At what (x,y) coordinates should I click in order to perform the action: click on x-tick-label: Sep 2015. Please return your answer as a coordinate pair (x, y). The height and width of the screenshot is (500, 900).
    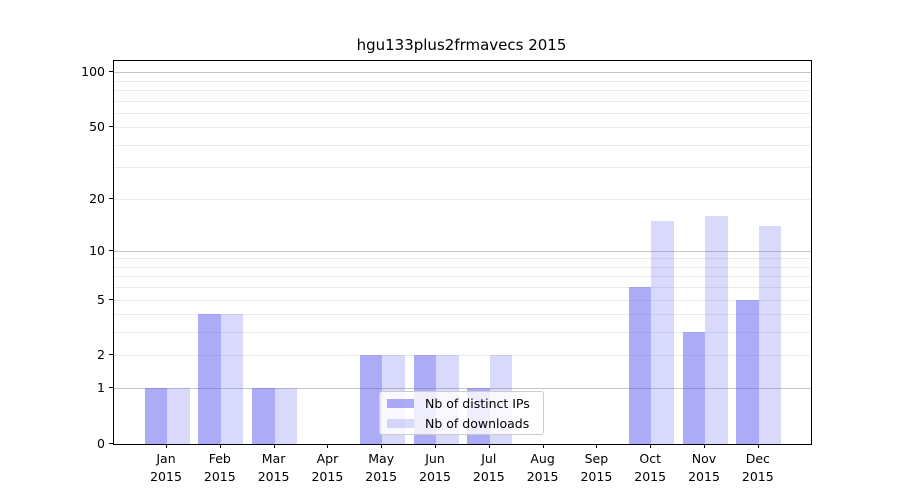
    Looking at the image, I should click on (596, 467).